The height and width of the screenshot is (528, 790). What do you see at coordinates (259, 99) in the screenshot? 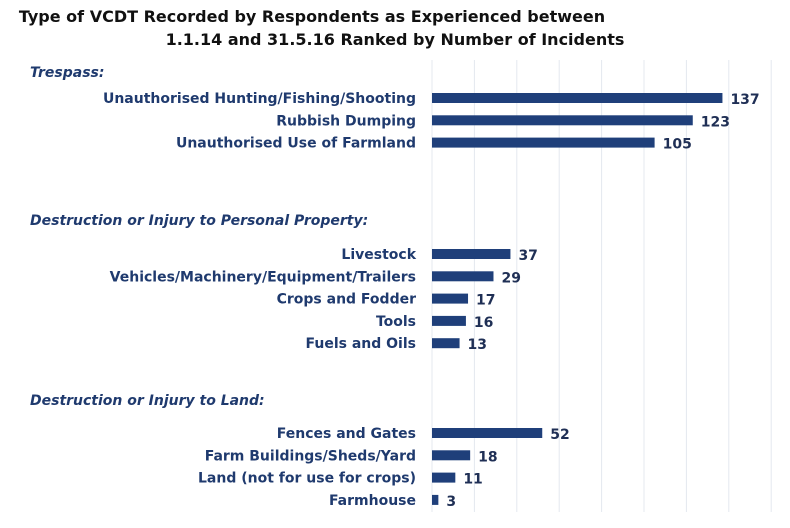
I see `category-label: Unauthorised Hunting/Fishing/Shooting` at bounding box center [259, 99].